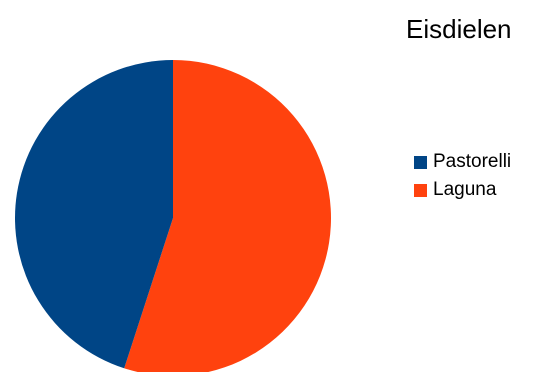 The image size is (560, 372). I want to click on chart-legend: Pastorelli Laguna, so click(462, 178).